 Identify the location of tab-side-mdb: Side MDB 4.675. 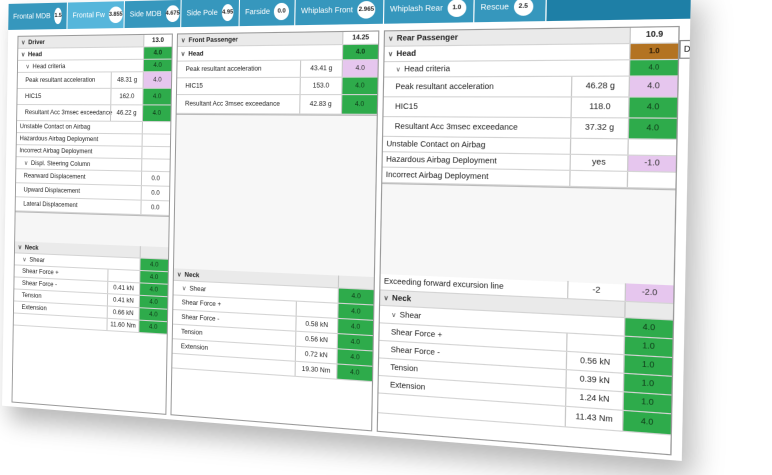
(153, 14).